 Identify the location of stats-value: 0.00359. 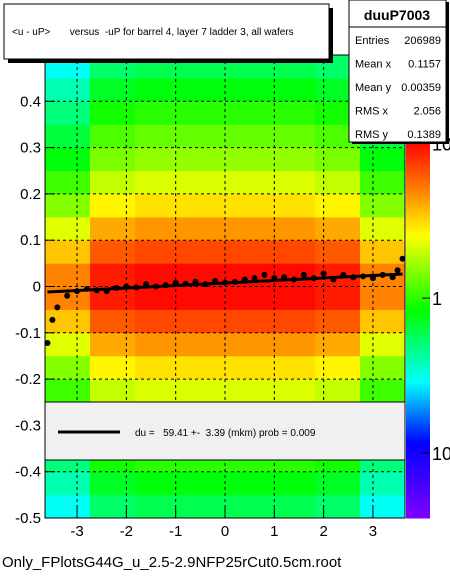
(421, 88).